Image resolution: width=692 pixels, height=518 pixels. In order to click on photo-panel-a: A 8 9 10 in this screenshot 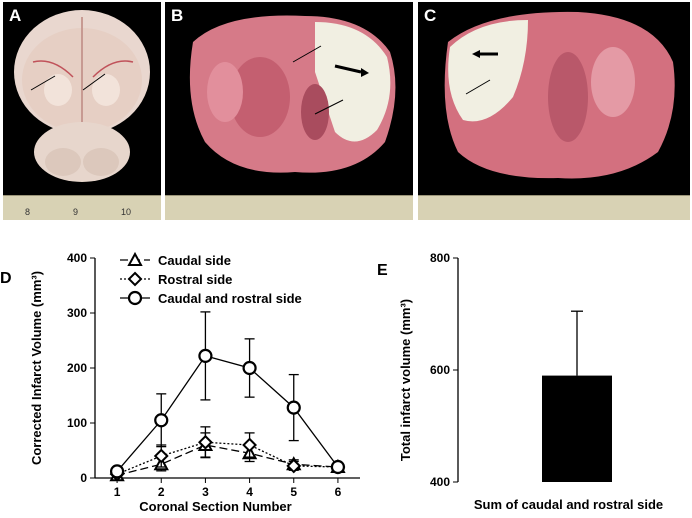, I will do `click(82, 111)`.